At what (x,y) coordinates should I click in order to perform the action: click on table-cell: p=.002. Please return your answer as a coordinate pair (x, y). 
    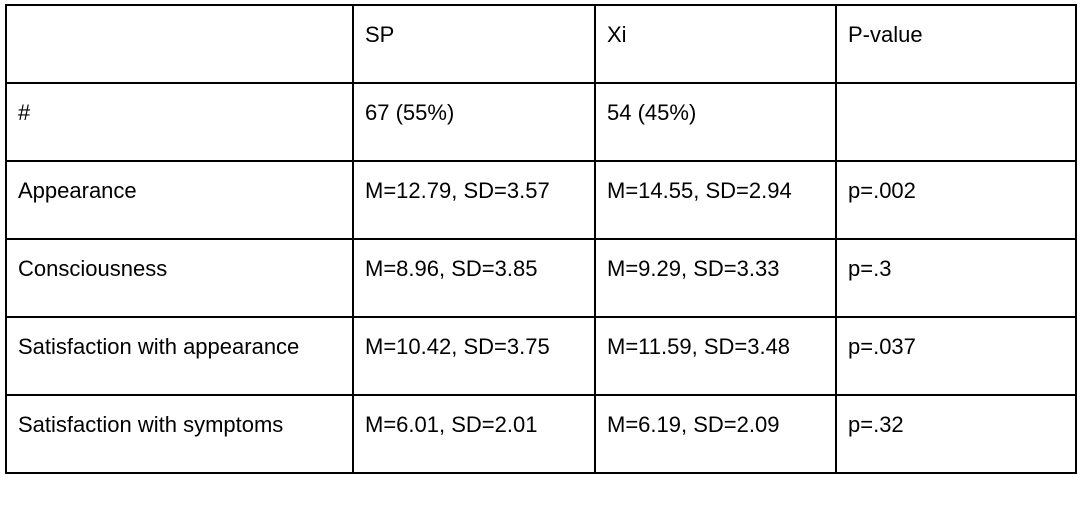
    Looking at the image, I should click on (956, 200).